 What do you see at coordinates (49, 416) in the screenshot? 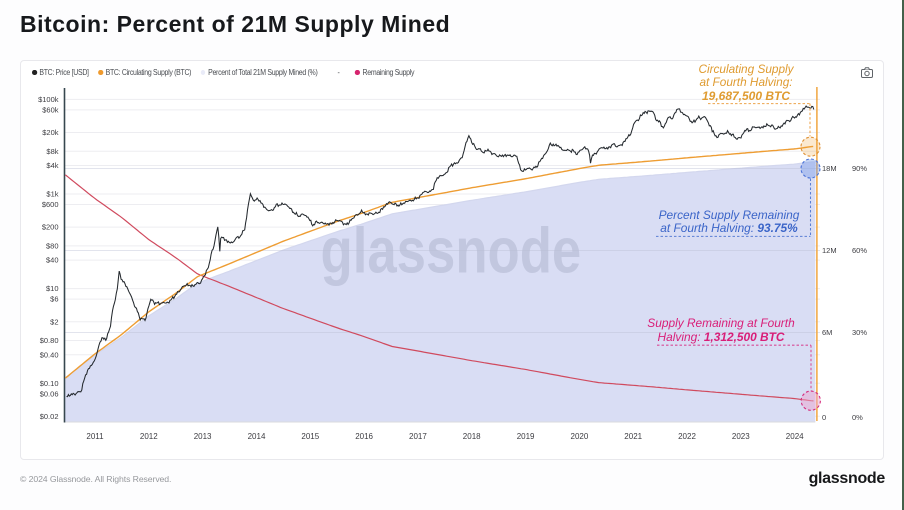
I see `svg-text: $0.02` at bounding box center [49, 416].